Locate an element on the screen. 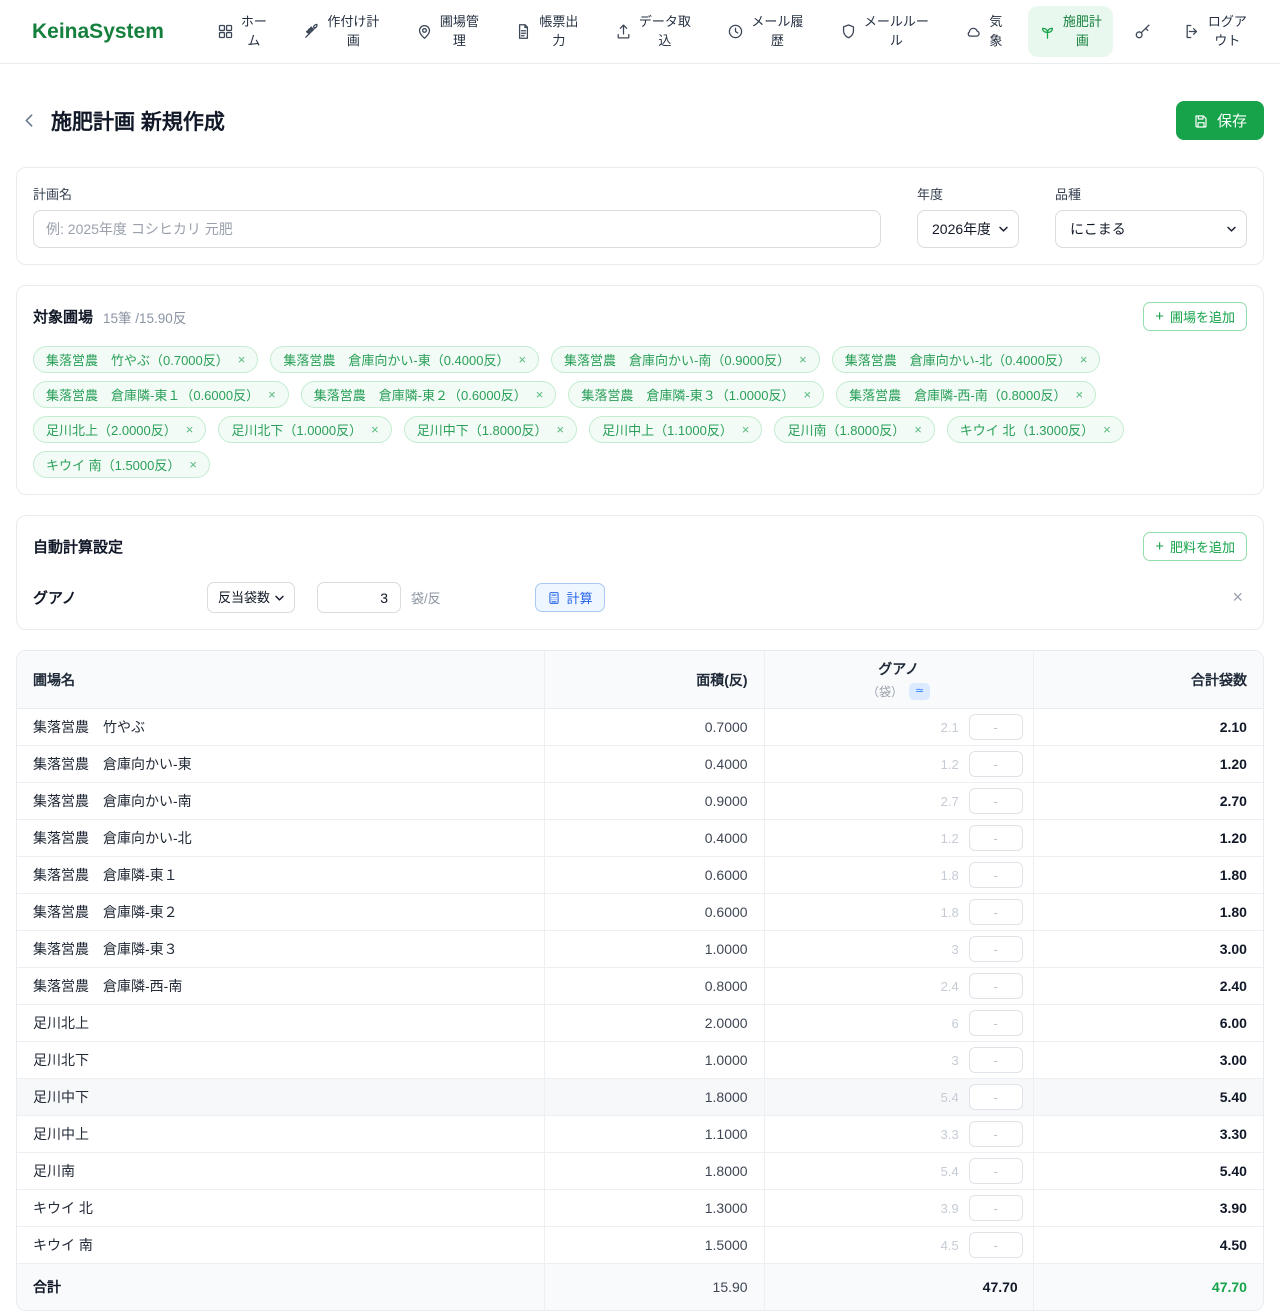  nav-item-logout: ログア ウト is located at coordinates (1215, 31).